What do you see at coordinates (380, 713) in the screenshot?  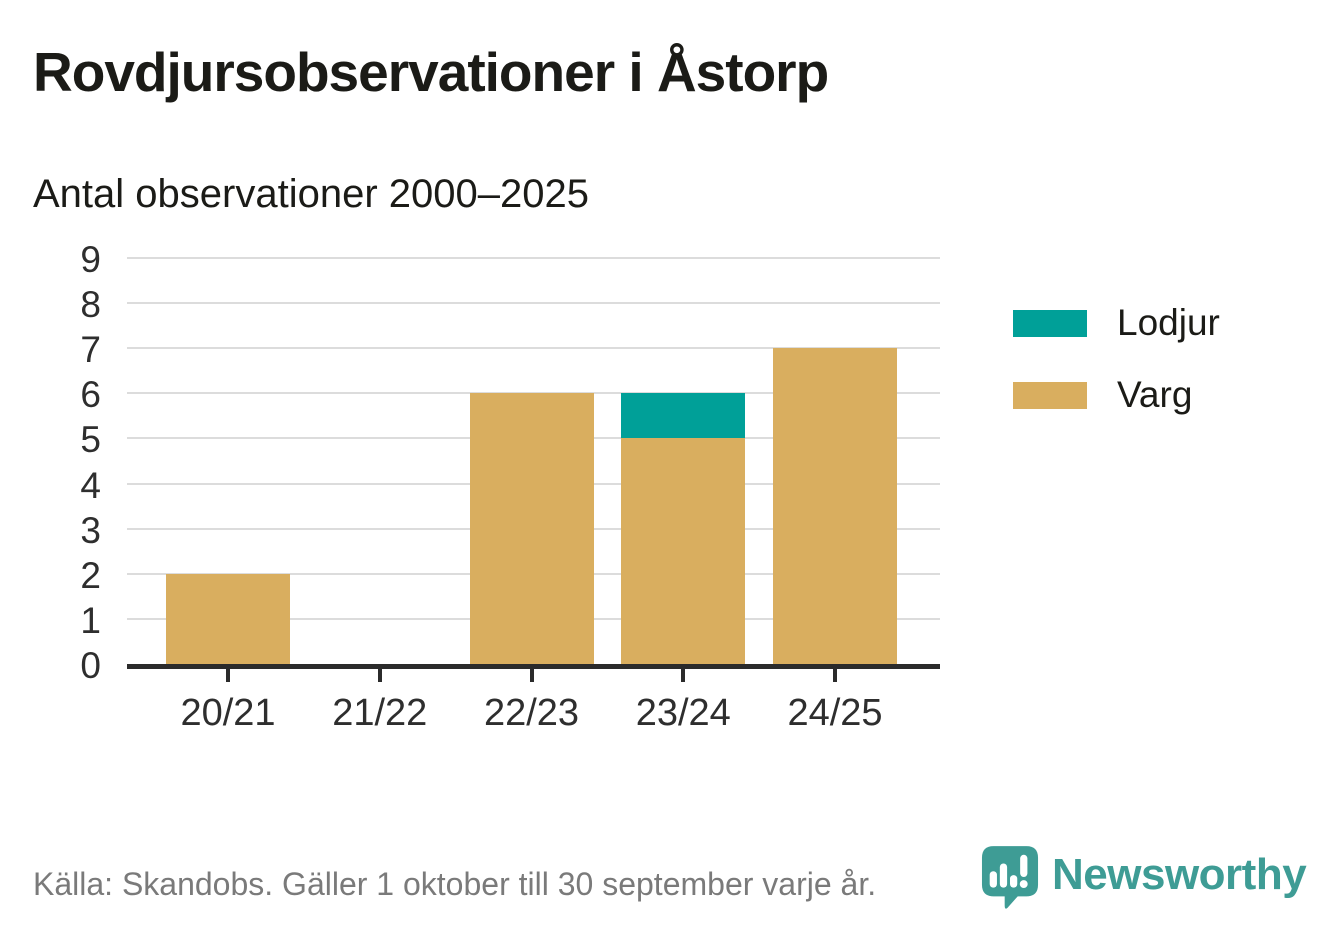 I see `x-tick-label: 21/22` at bounding box center [380, 713].